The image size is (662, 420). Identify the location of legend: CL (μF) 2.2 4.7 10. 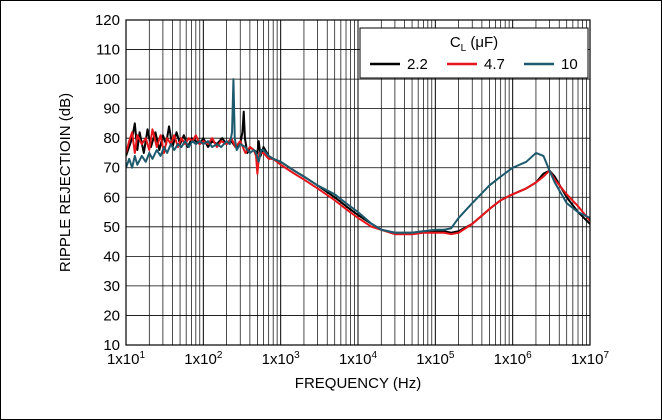
(474, 53).